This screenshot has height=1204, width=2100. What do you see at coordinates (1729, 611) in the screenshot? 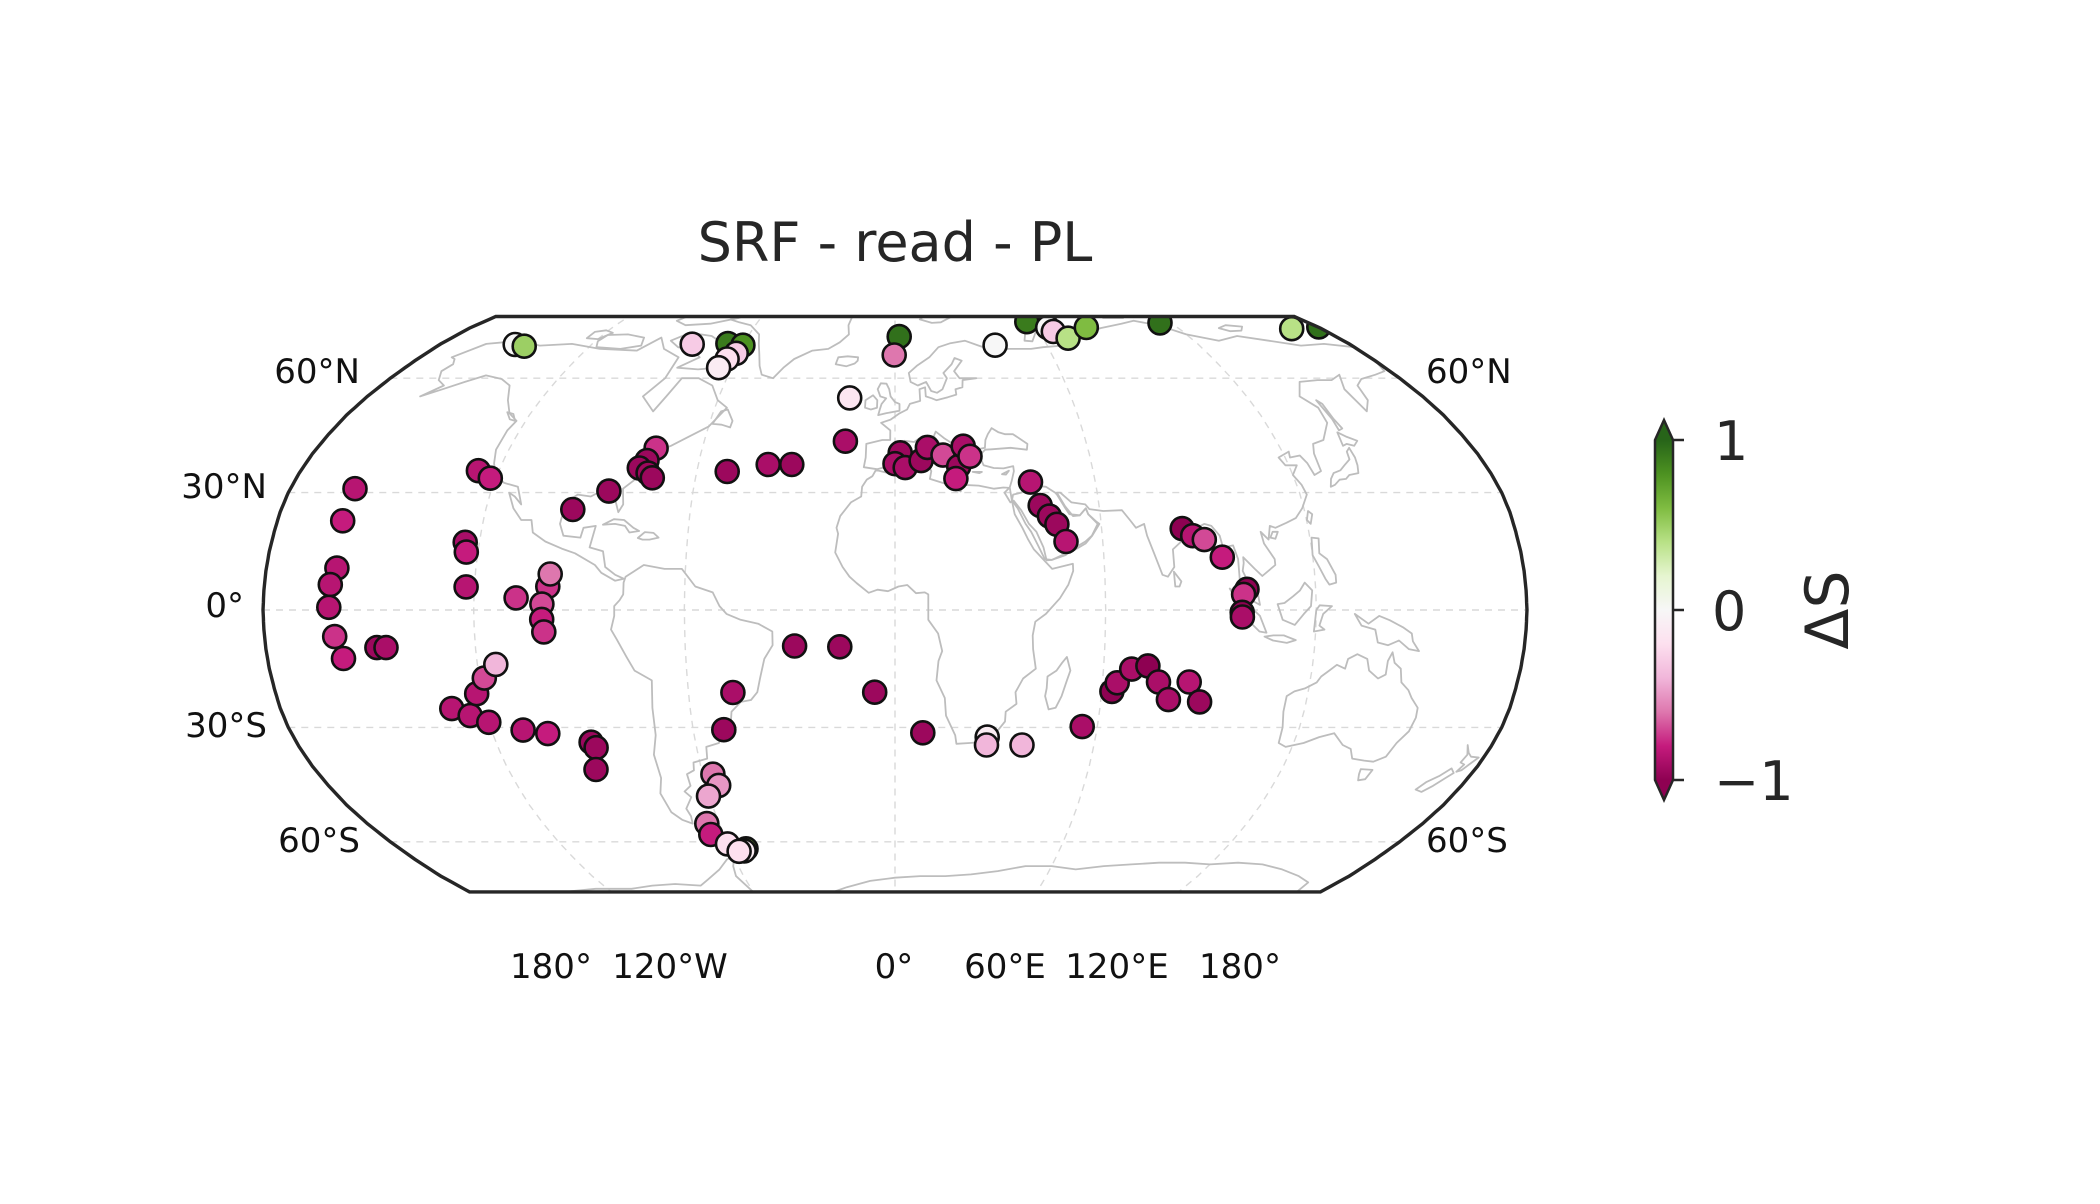
I see `colorbar-tick-label-0: 0` at bounding box center [1729, 611].